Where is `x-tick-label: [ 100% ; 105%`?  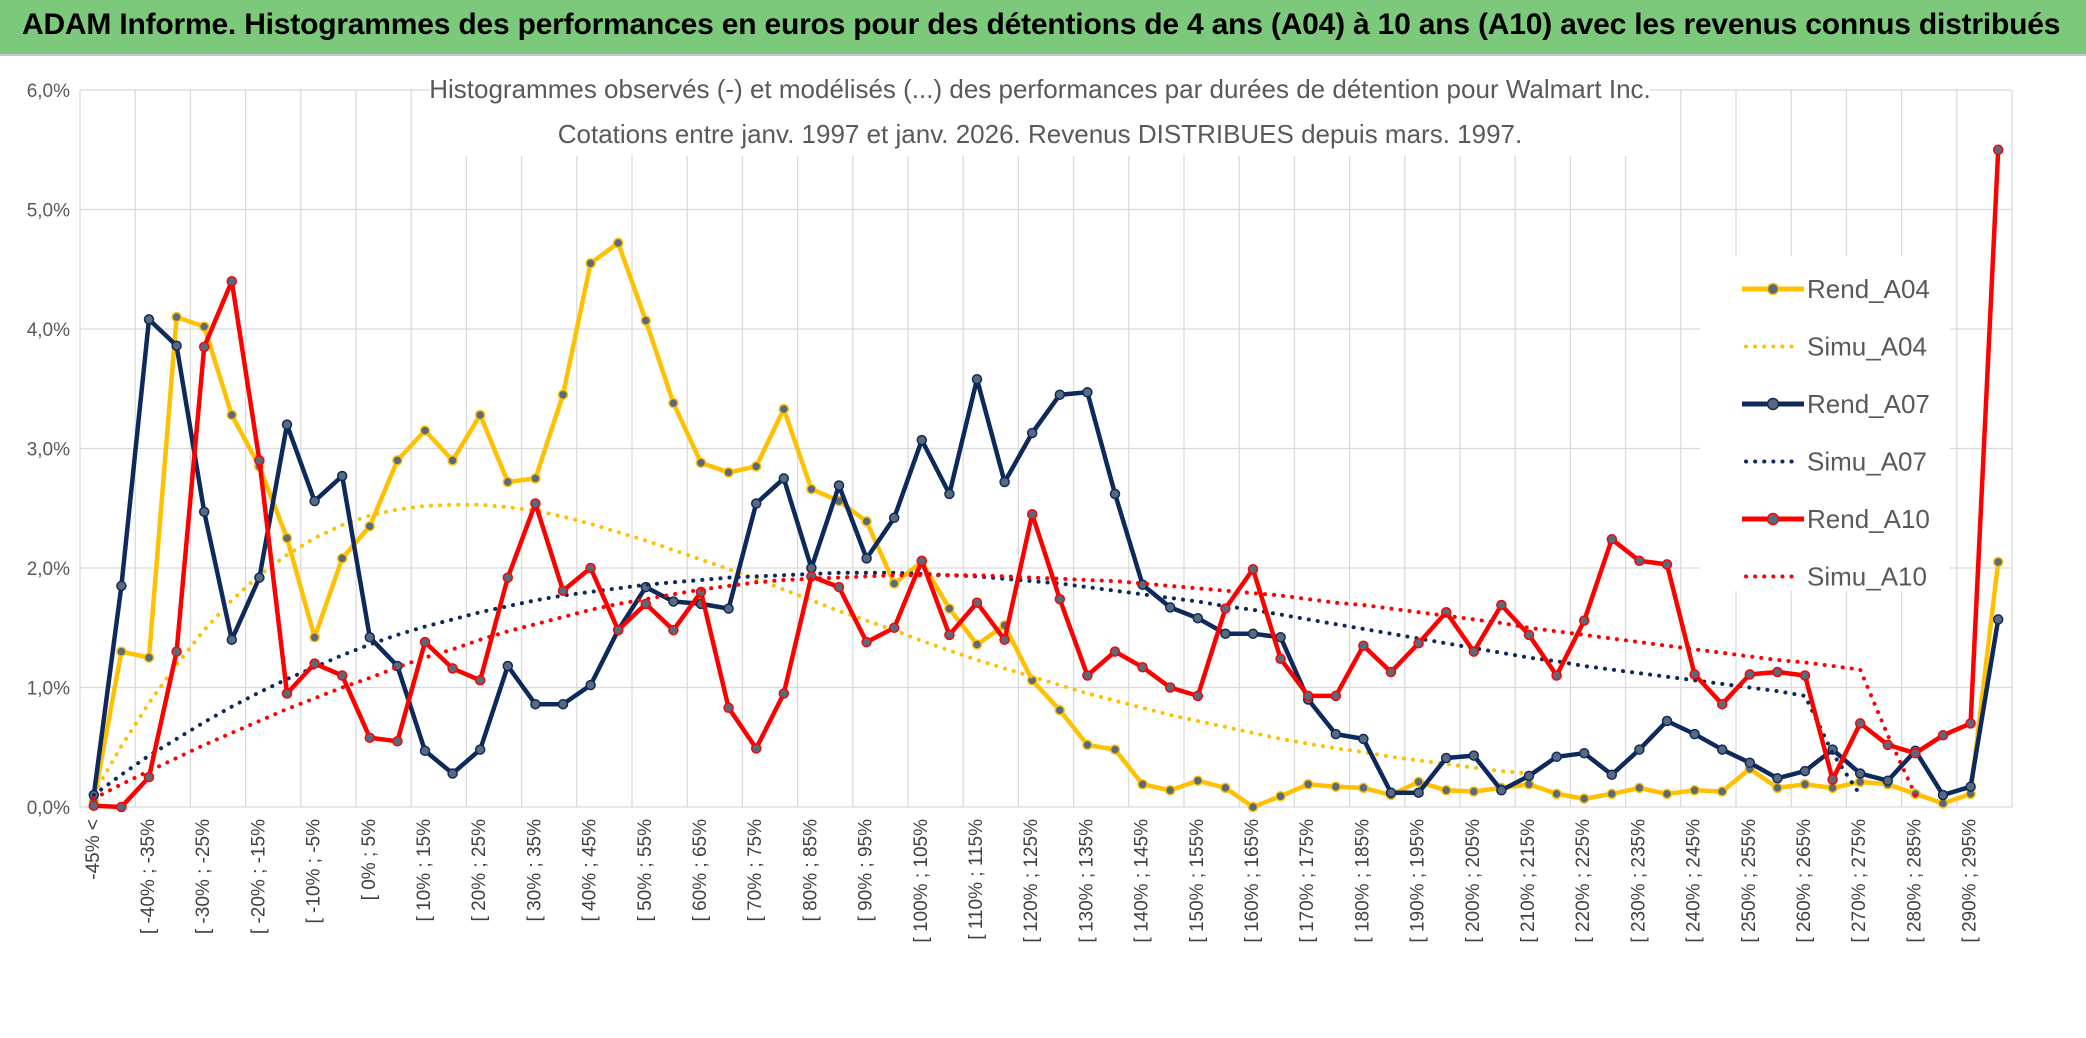 x-tick-label: [ 100% ; 105% is located at coordinates (921, 881).